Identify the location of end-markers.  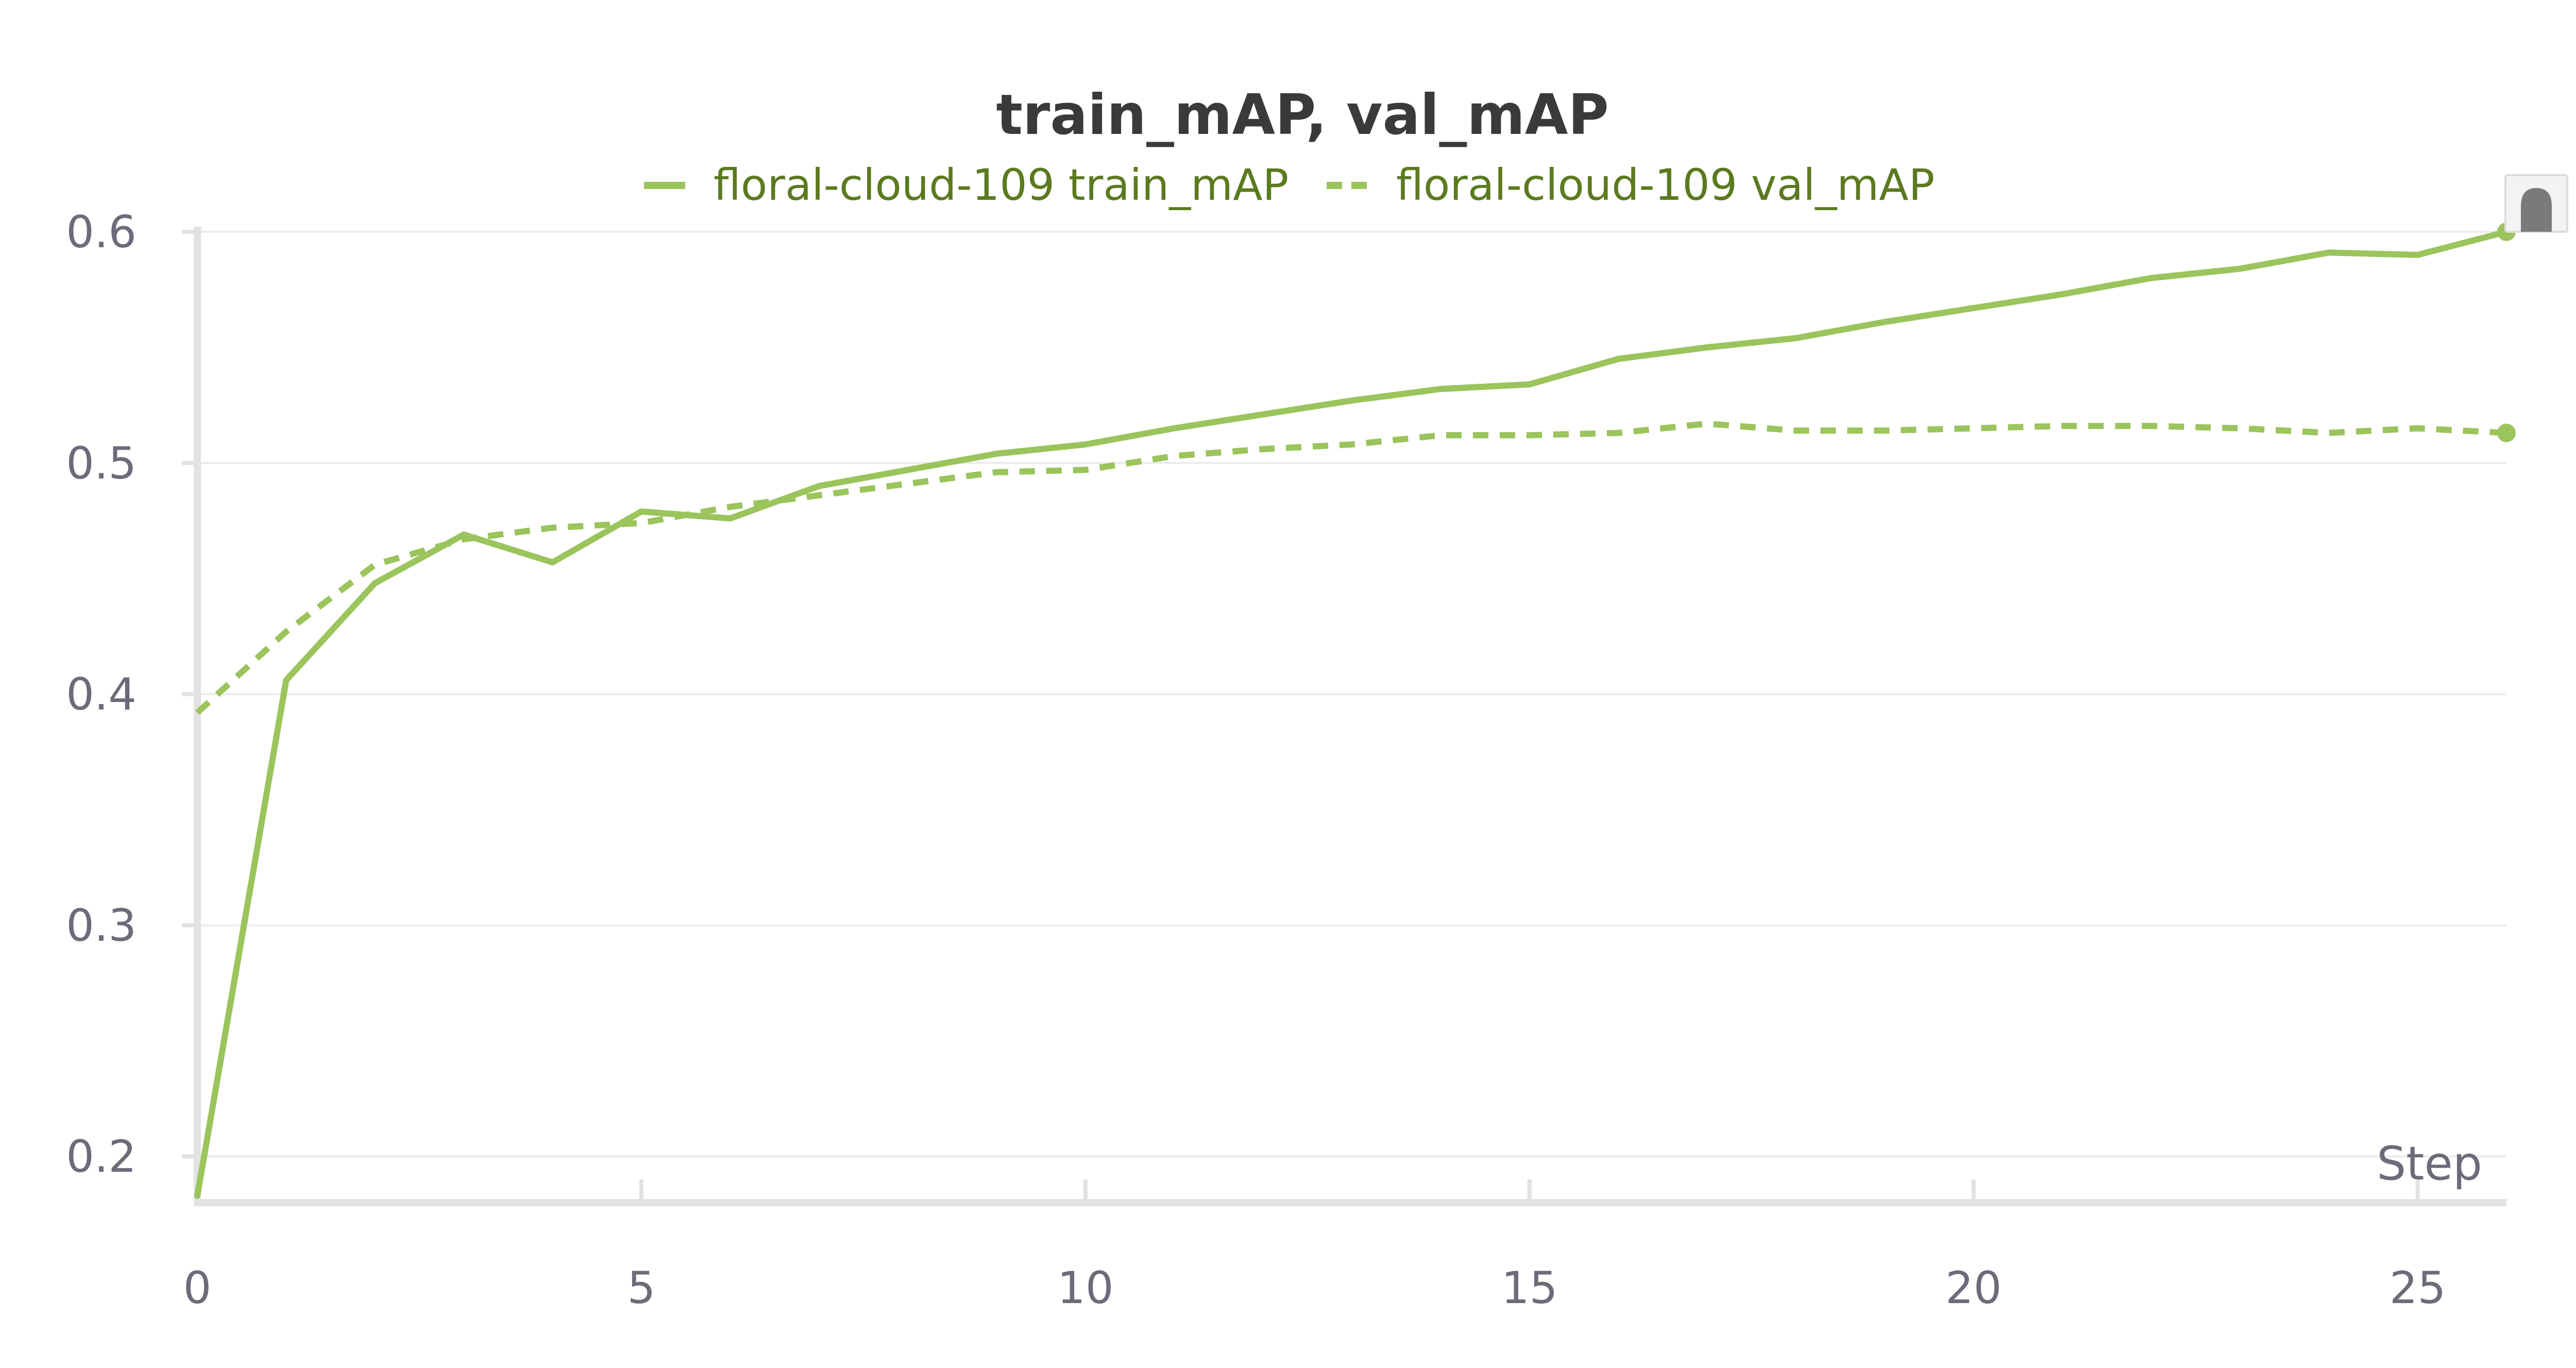
(2506, 332).